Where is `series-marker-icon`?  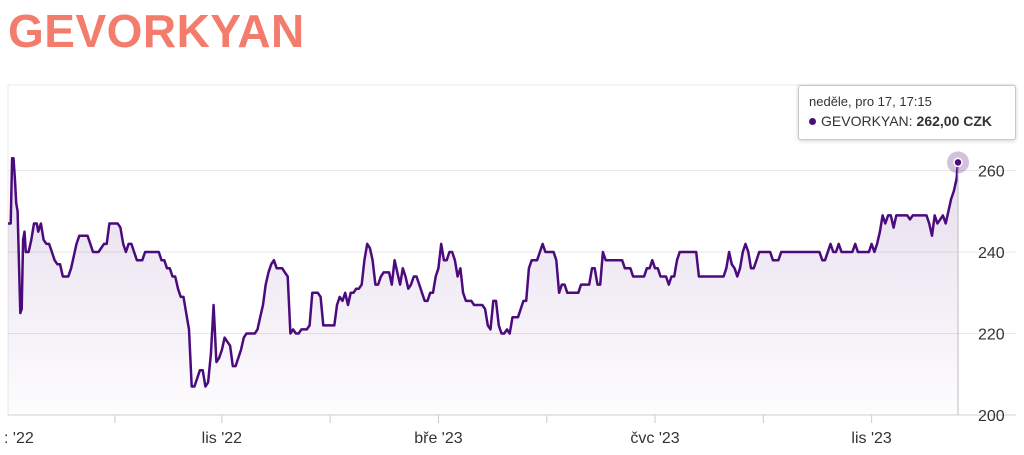
series-marker-icon is located at coordinates (812, 121).